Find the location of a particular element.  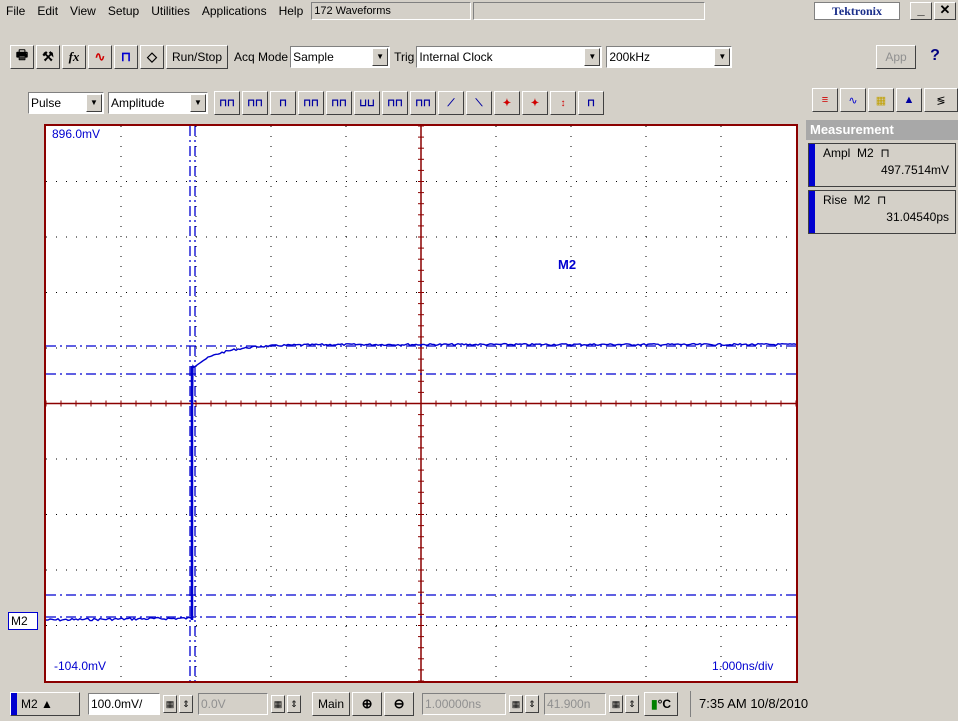

skew-icon: ↕ is located at coordinates (563, 103).